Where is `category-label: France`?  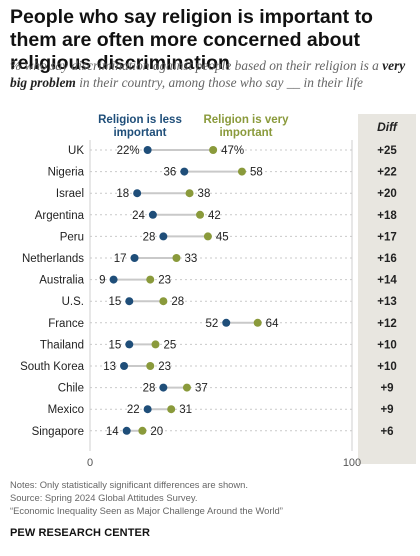
category-label: France is located at coordinates (66, 324).